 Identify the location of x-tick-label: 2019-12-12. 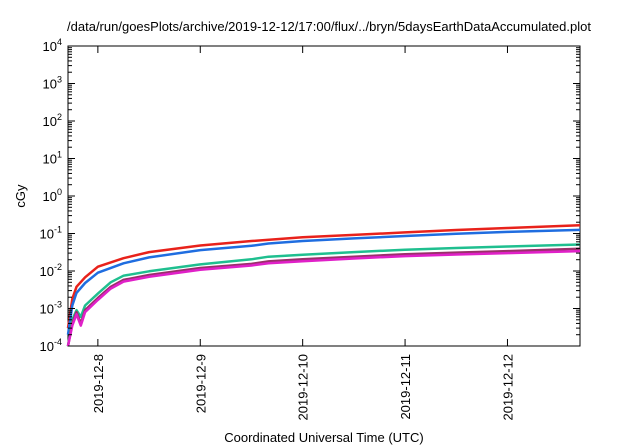
(507, 387).